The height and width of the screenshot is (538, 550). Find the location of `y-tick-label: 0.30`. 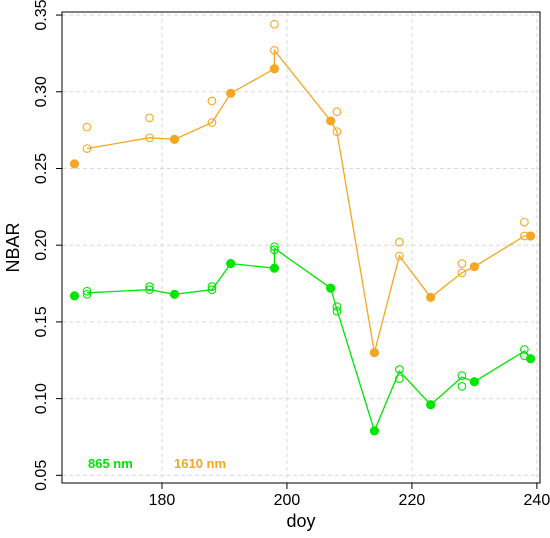

y-tick-label: 0.30 is located at coordinates (41, 91).